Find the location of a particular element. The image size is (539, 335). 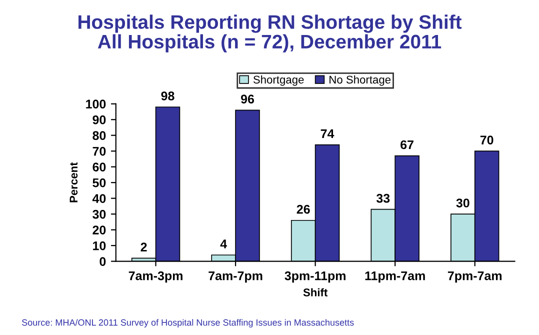

data-label: 67 is located at coordinates (407, 145).